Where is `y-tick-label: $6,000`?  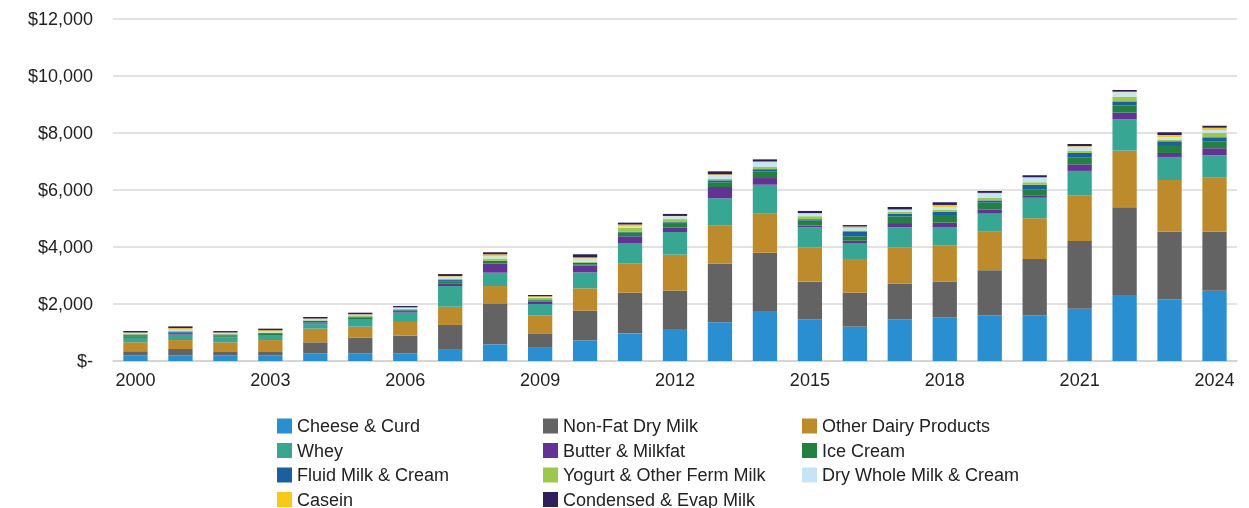 y-tick-label: $6,000 is located at coordinates (65, 190).